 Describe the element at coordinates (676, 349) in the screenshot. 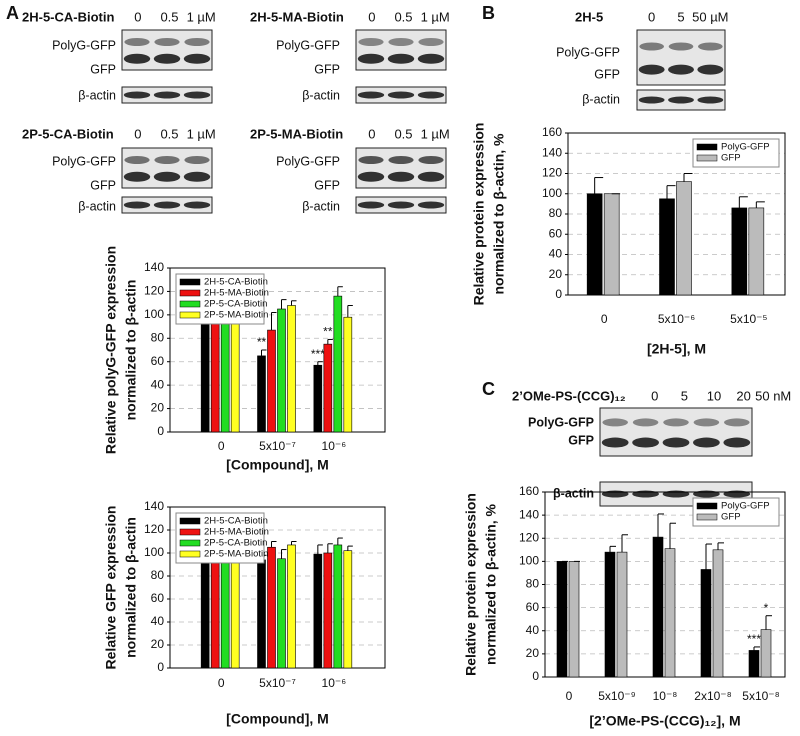

I see `x-axis-label: [2H-5], M` at that location.